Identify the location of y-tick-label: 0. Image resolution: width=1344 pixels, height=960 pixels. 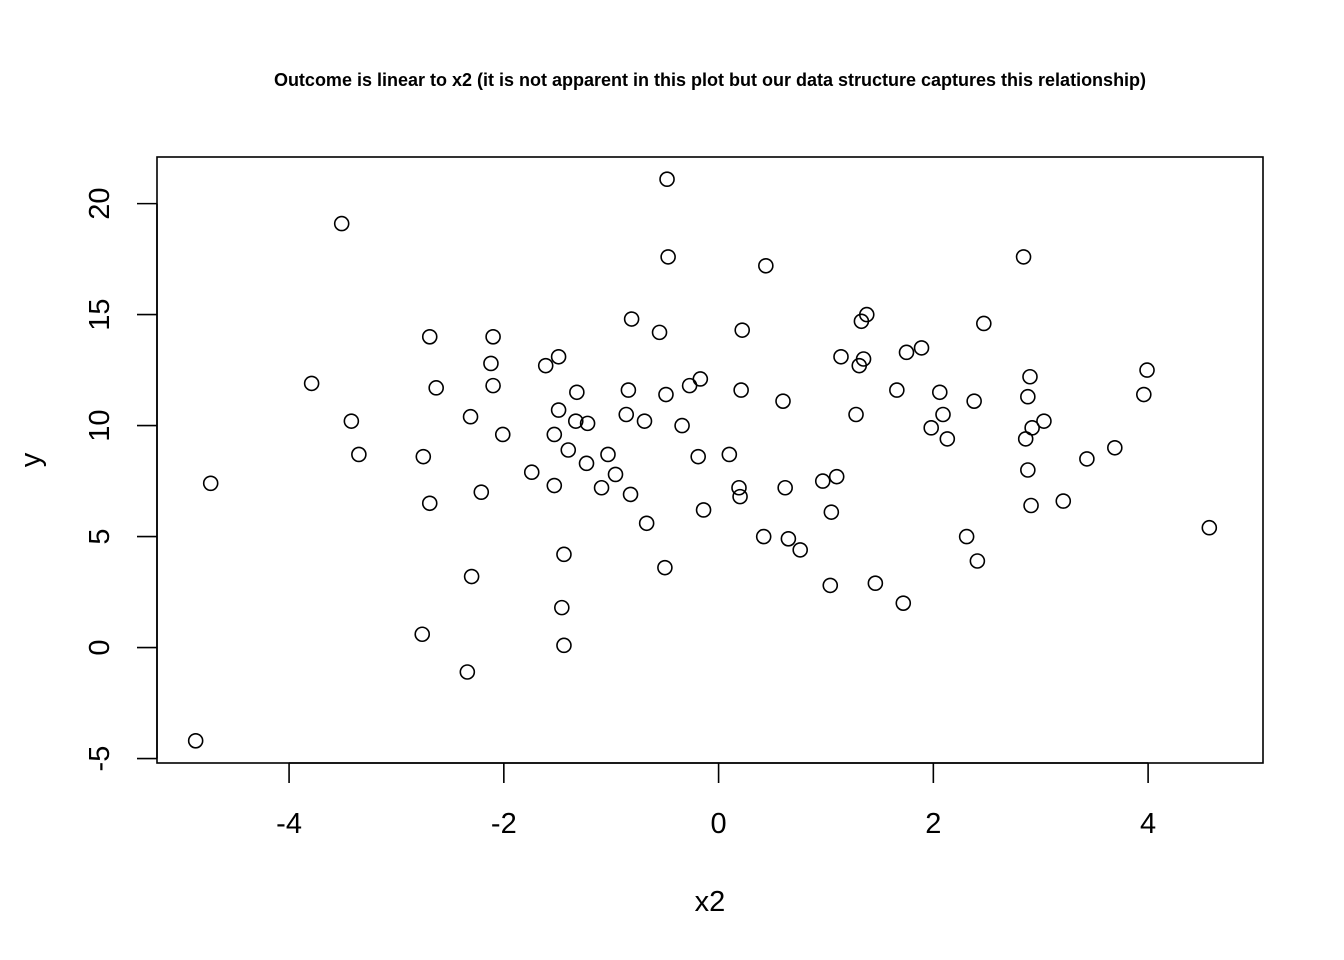
(100, 648).